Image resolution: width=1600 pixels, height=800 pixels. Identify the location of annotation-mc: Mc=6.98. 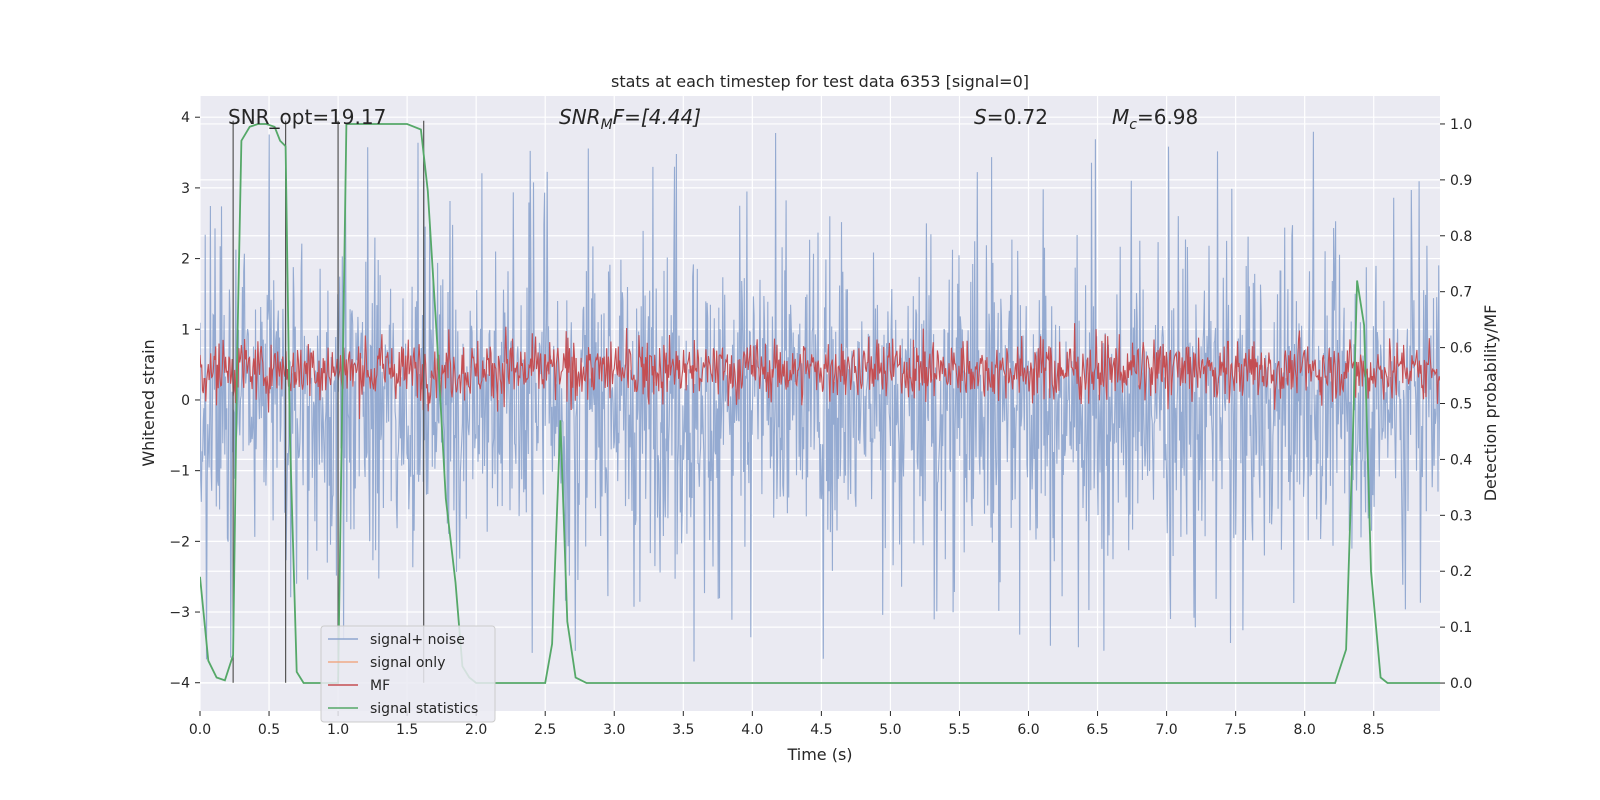
(1155, 119).